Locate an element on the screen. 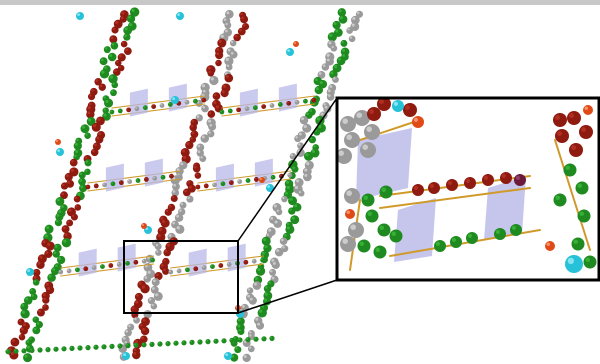  orange-atom-icon-highlight is located at coordinates (295, 42).